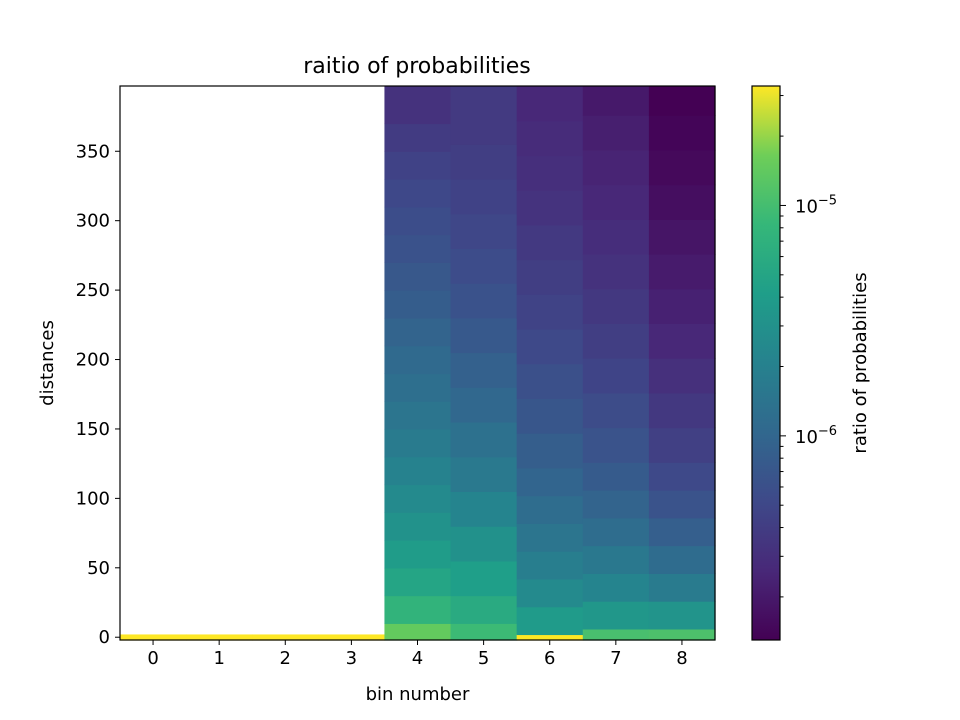 The height and width of the screenshot is (720, 960). Describe the element at coordinates (98, 568) in the screenshot. I see `y-tick-label: 50` at that location.